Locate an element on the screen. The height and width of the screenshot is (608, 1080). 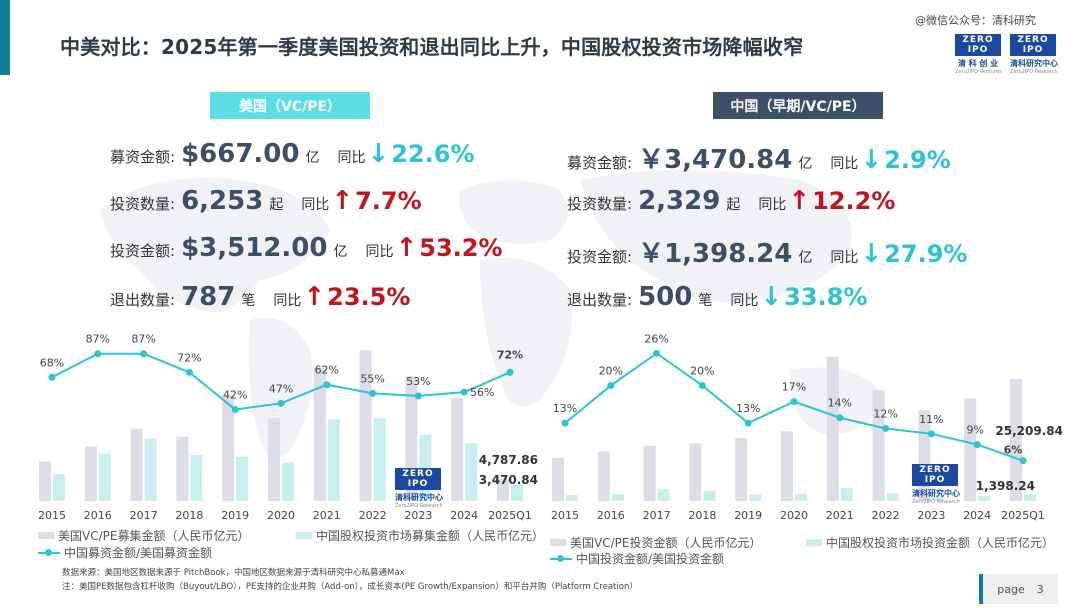
ratio-label: 87% is located at coordinates (143, 339).